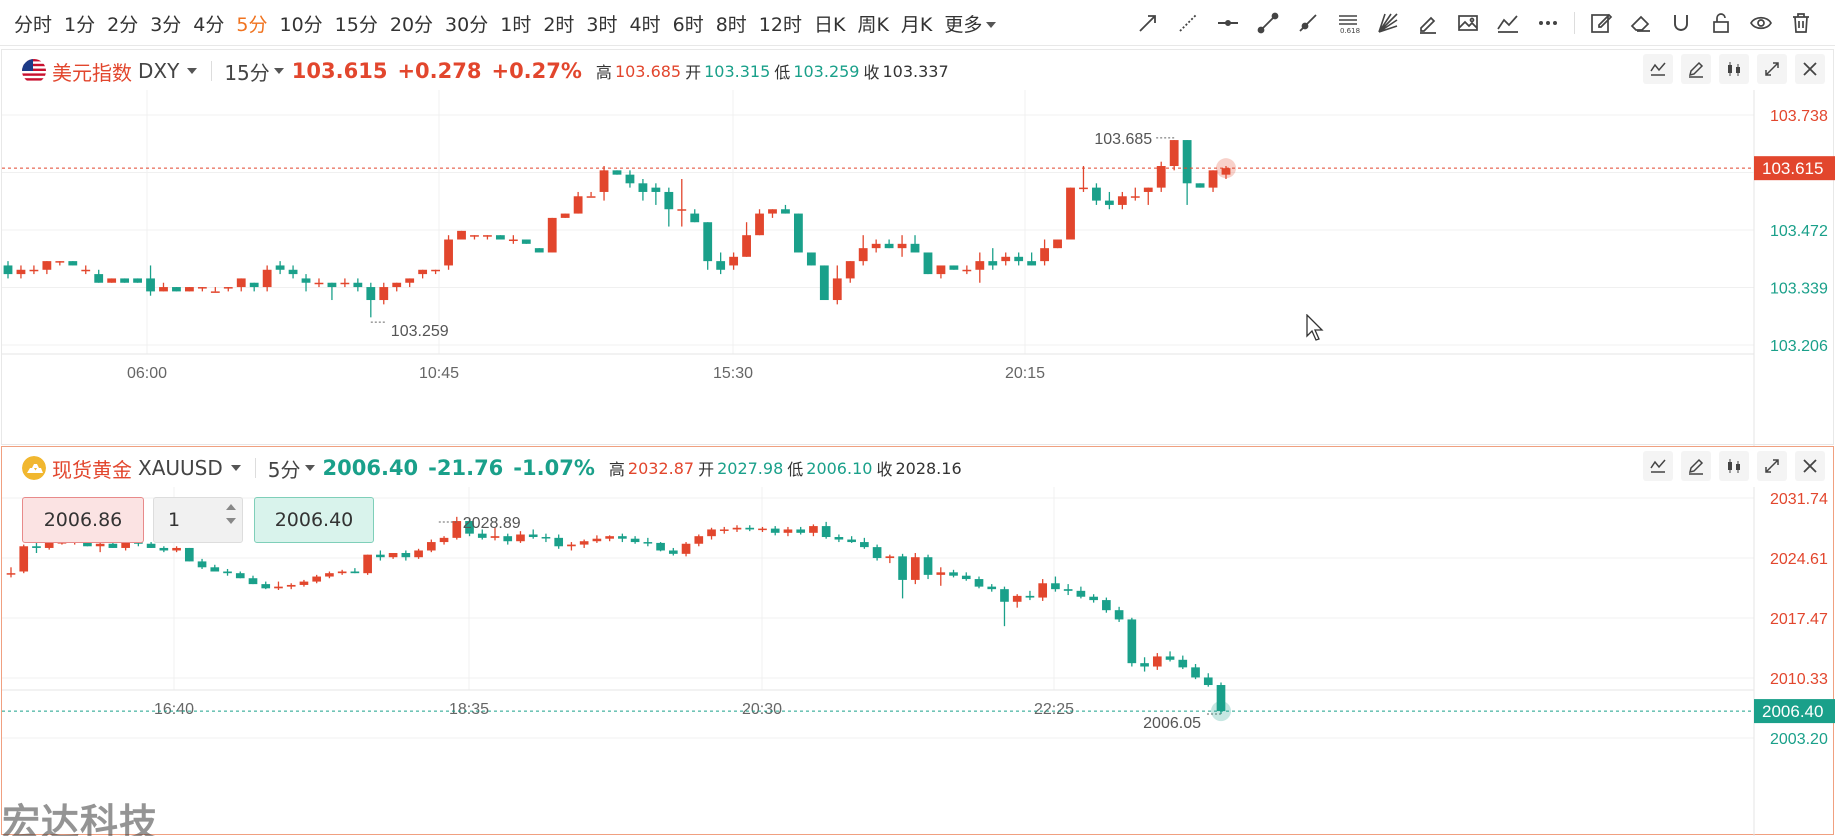 The width and height of the screenshot is (1835, 836). I want to click on arrow-line-icon, so click(1148, 23).